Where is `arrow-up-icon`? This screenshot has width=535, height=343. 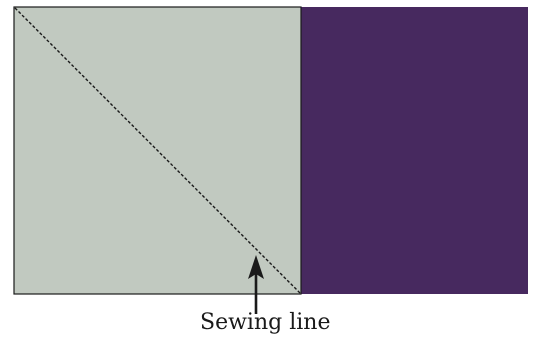
arrow-up-icon is located at coordinates (256, 284).